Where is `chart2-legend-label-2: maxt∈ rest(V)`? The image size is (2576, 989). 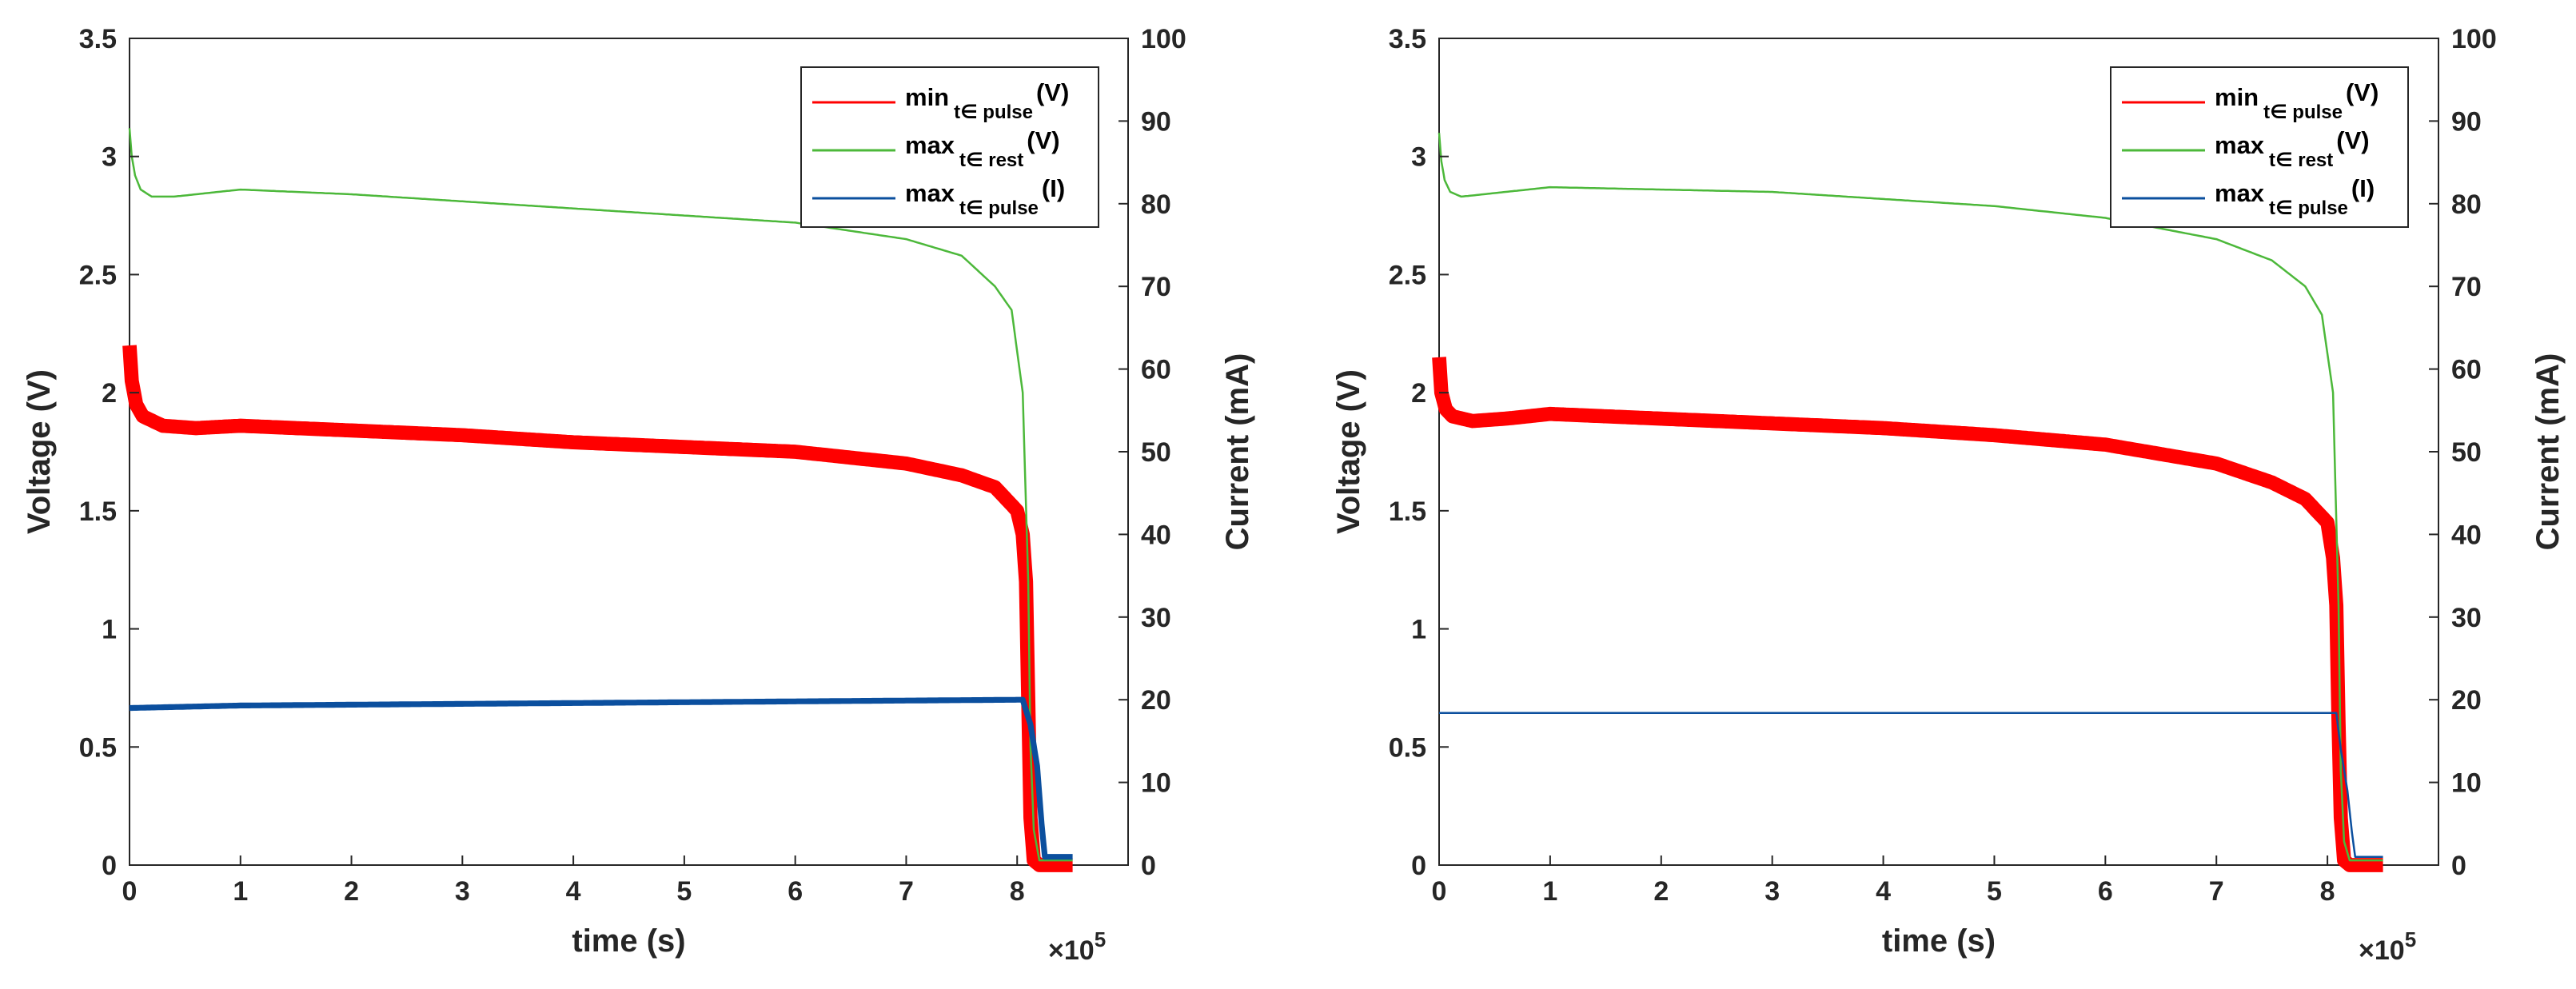 chart2-legend-label-2: maxt∈ rest(V) is located at coordinates (2293, 148).